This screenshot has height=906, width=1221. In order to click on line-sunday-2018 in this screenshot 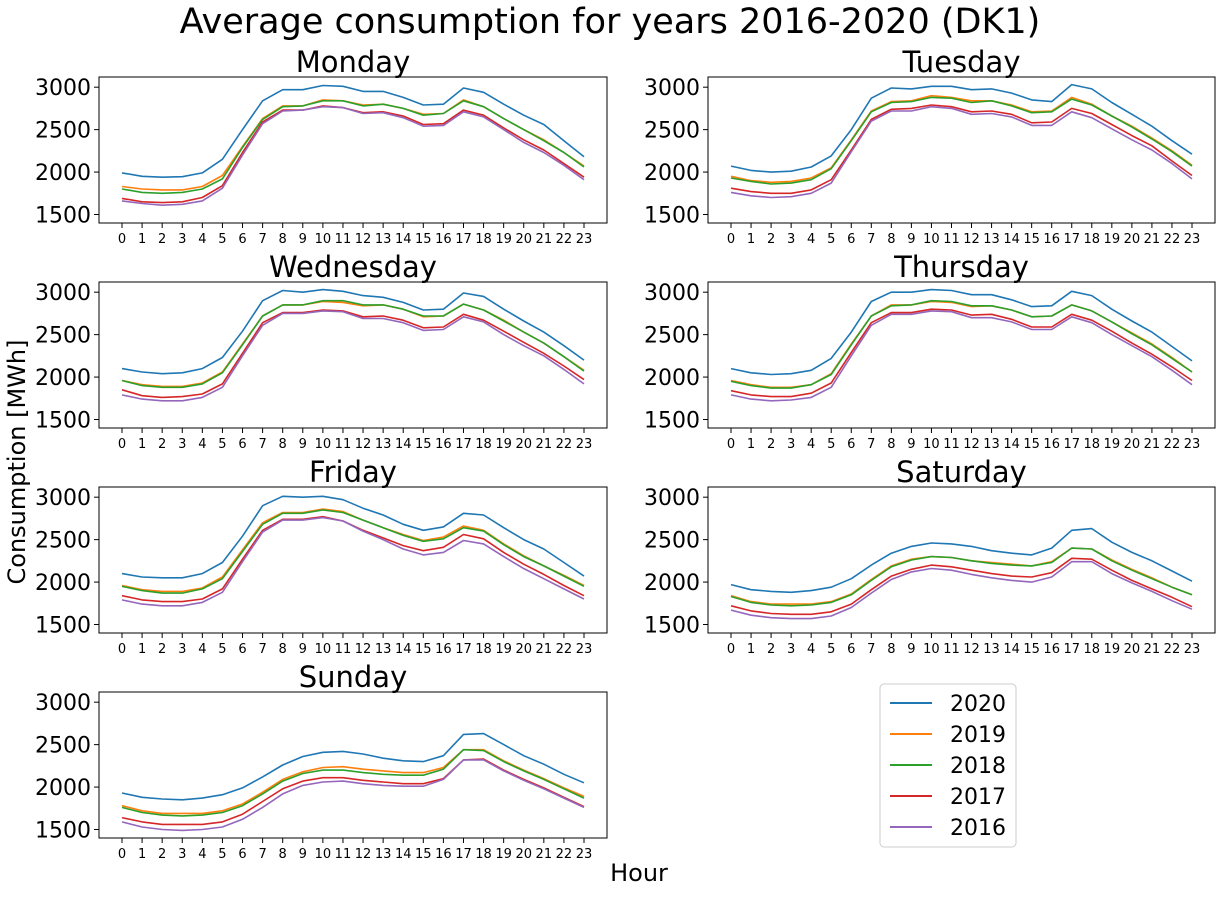, I will do `click(353, 782)`.